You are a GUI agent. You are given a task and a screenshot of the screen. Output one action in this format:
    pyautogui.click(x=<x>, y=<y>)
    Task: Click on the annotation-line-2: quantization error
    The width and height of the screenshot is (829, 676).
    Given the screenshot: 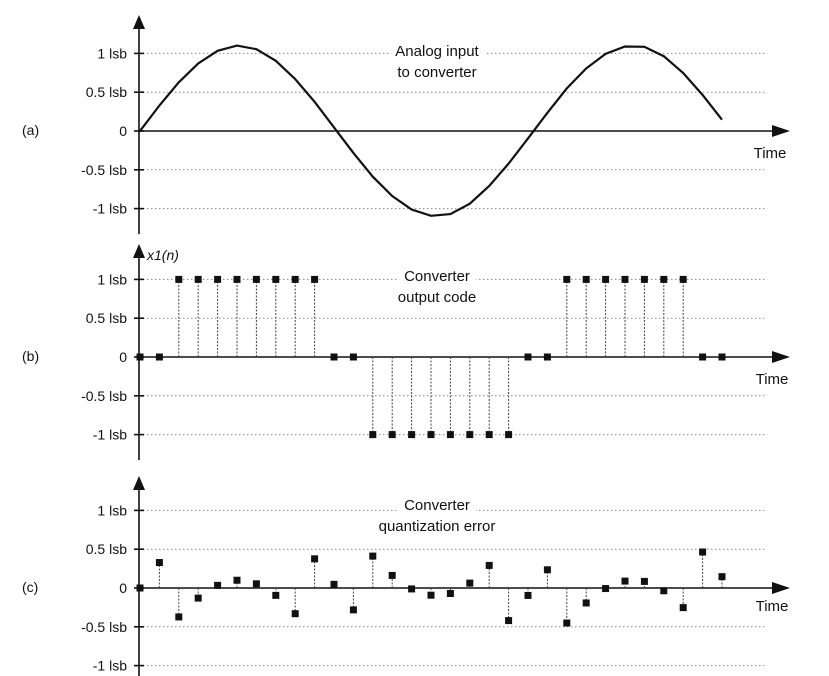 What is the action you would take?
    pyautogui.click(x=437, y=526)
    